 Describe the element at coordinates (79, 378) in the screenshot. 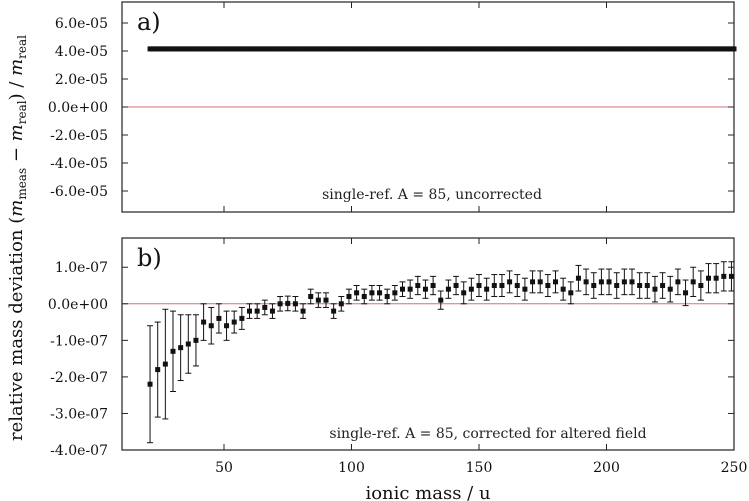

I see `panel-b-ytick-label: -2.0e-07` at that location.